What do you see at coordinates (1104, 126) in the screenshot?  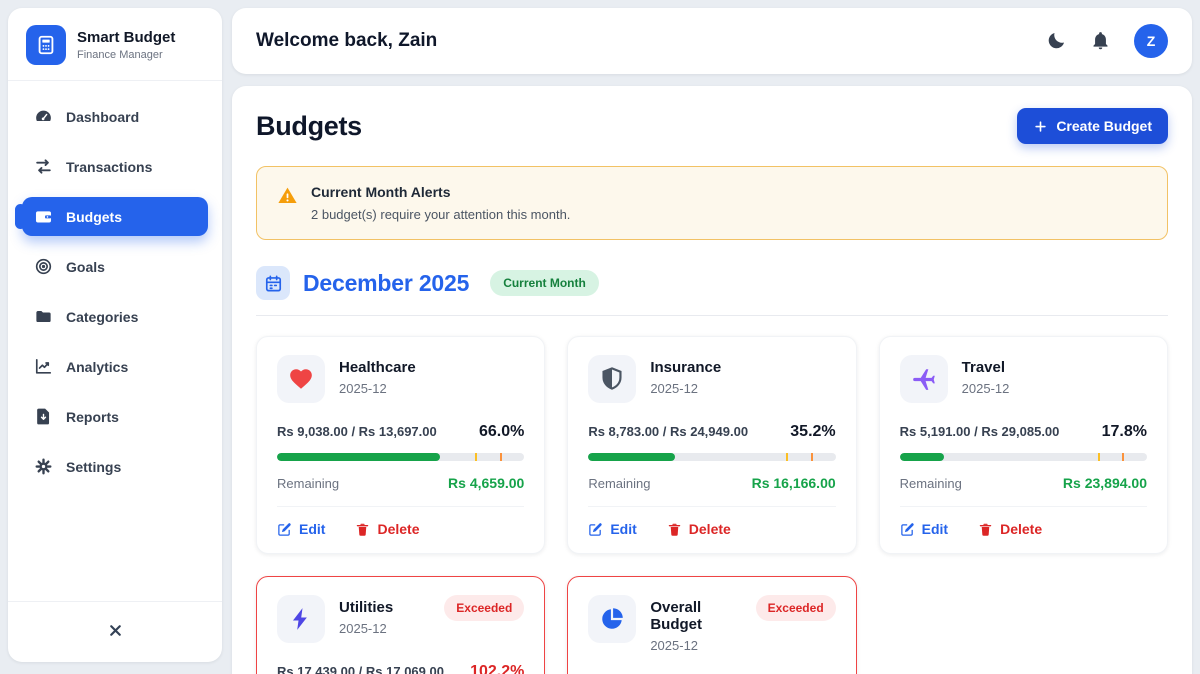 I see `create-budget-label: Create Budget` at bounding box center [1104, 126].